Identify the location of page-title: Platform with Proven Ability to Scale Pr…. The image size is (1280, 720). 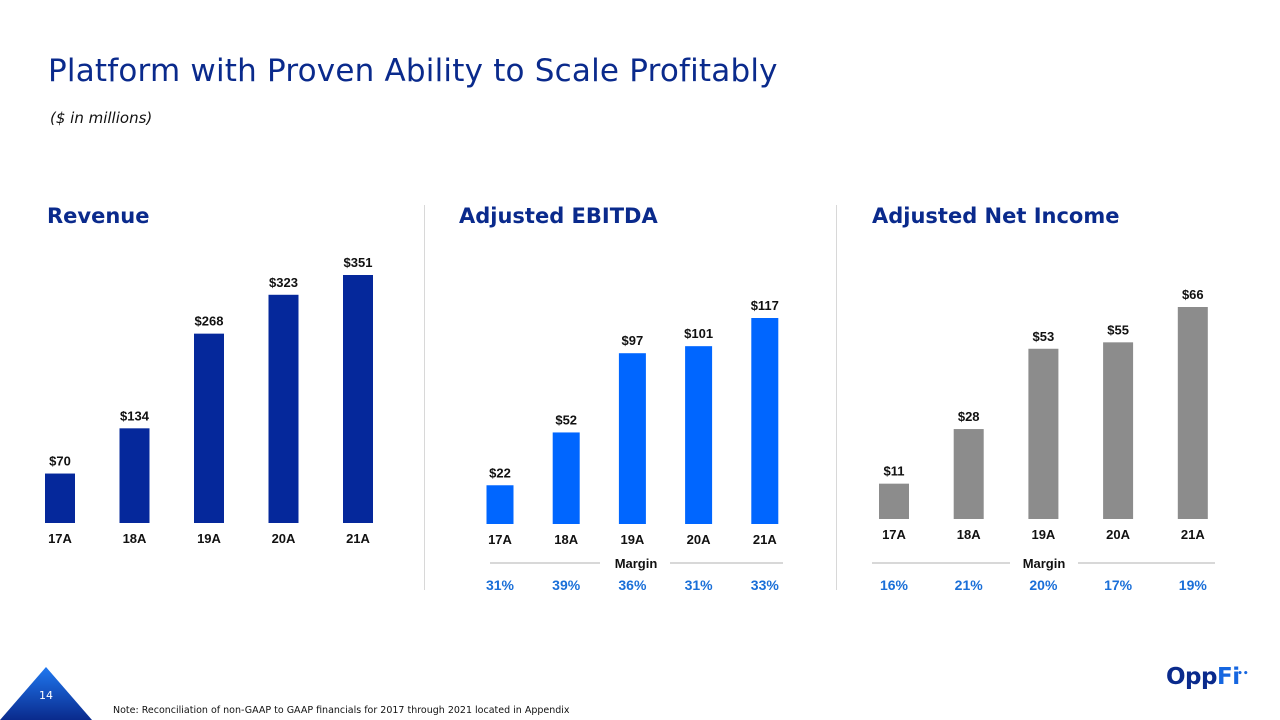
(413, 71).